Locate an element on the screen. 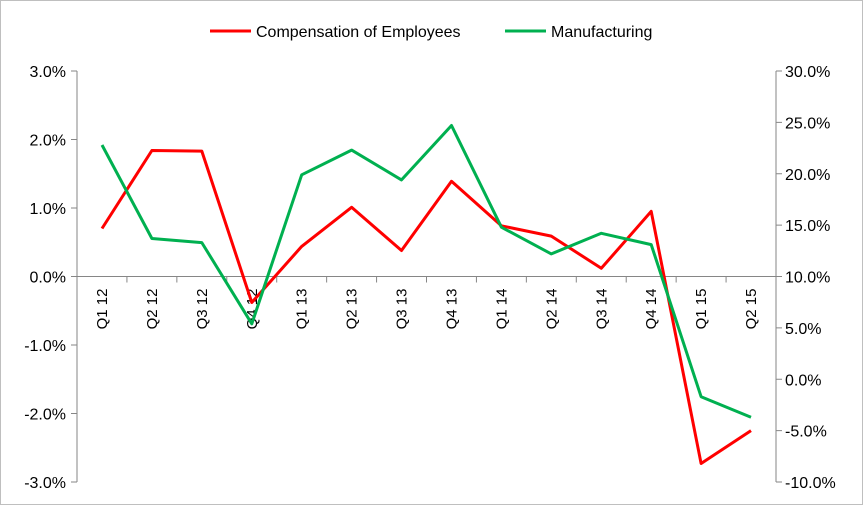 This screenshot has width=863, height=505. category-label: Q2 13 is located at coordinates (352, 309).